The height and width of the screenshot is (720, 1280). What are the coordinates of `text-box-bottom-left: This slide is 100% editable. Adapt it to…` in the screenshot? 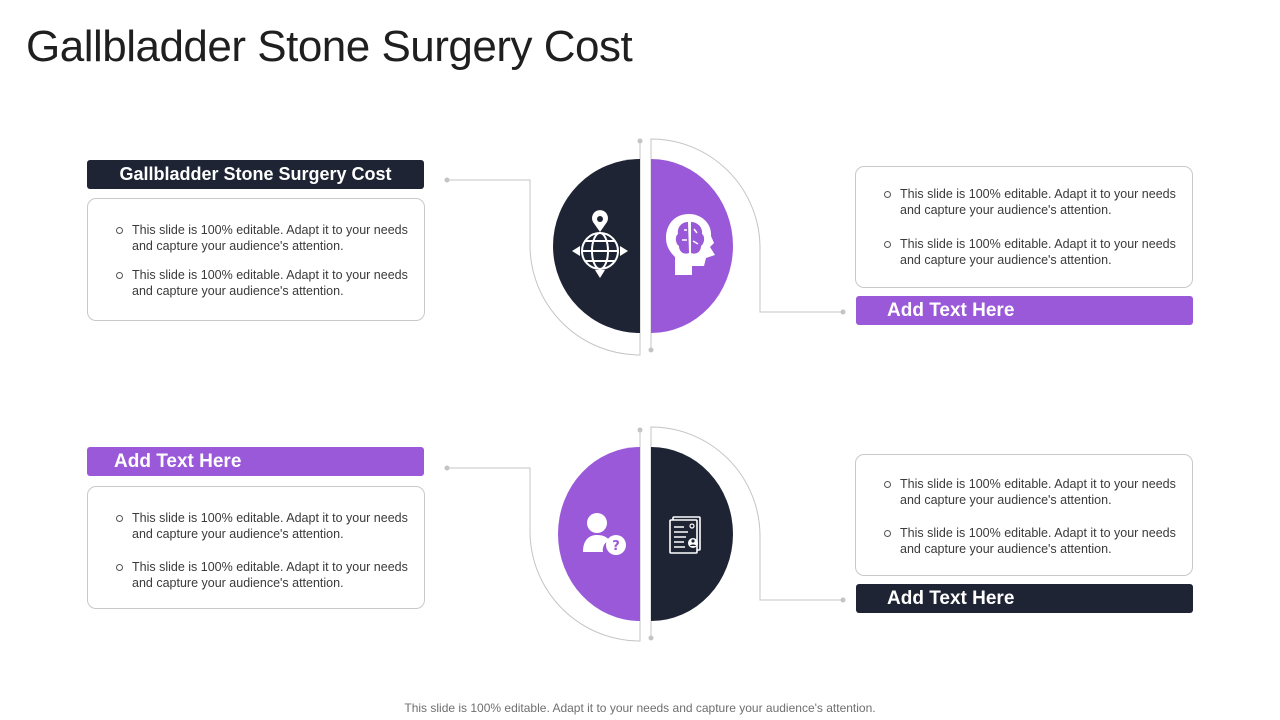 It's located at (256, 547).